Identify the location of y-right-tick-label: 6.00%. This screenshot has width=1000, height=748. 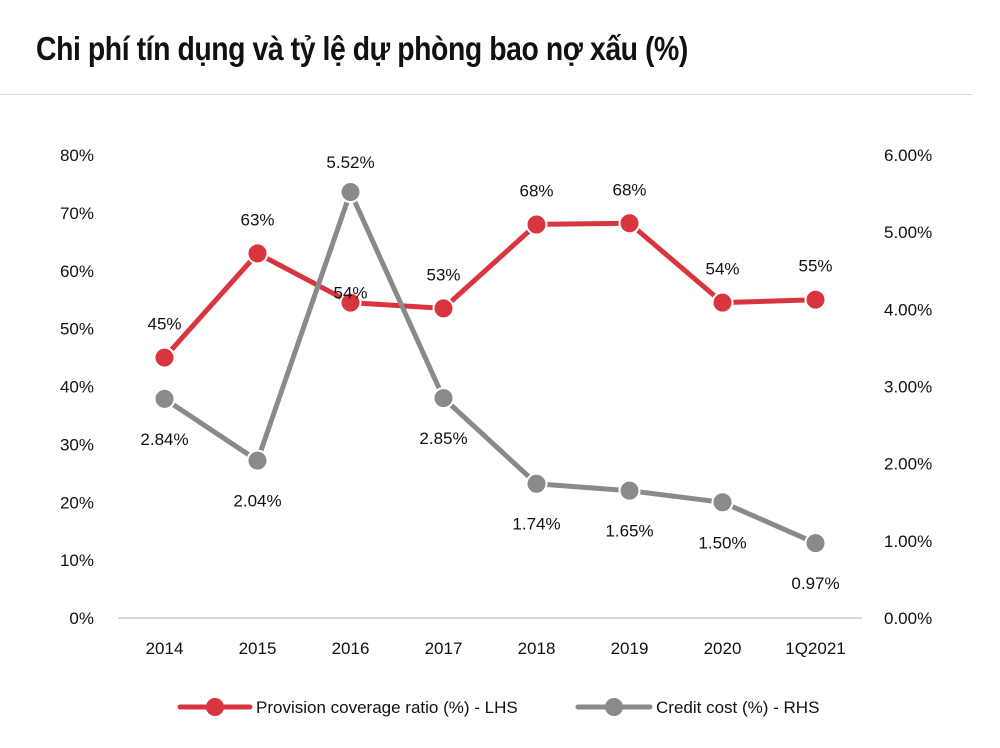
(908, 155).